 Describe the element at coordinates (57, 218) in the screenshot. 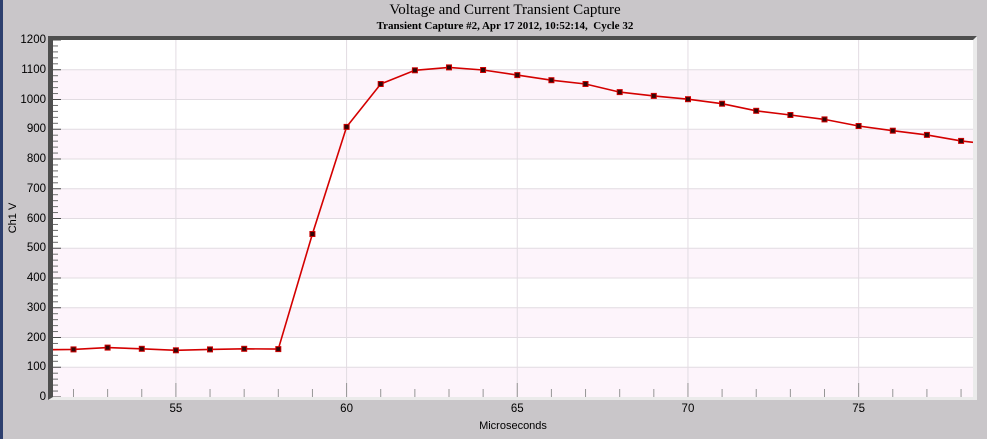

I see `y-axis-ticks` at that location.